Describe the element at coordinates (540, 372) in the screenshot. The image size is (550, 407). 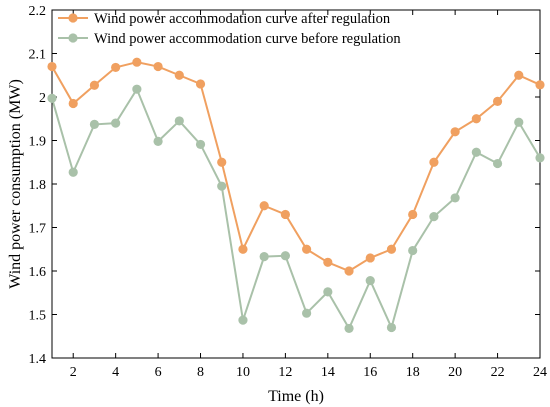
I see `x-tick-label: 24` at that location.